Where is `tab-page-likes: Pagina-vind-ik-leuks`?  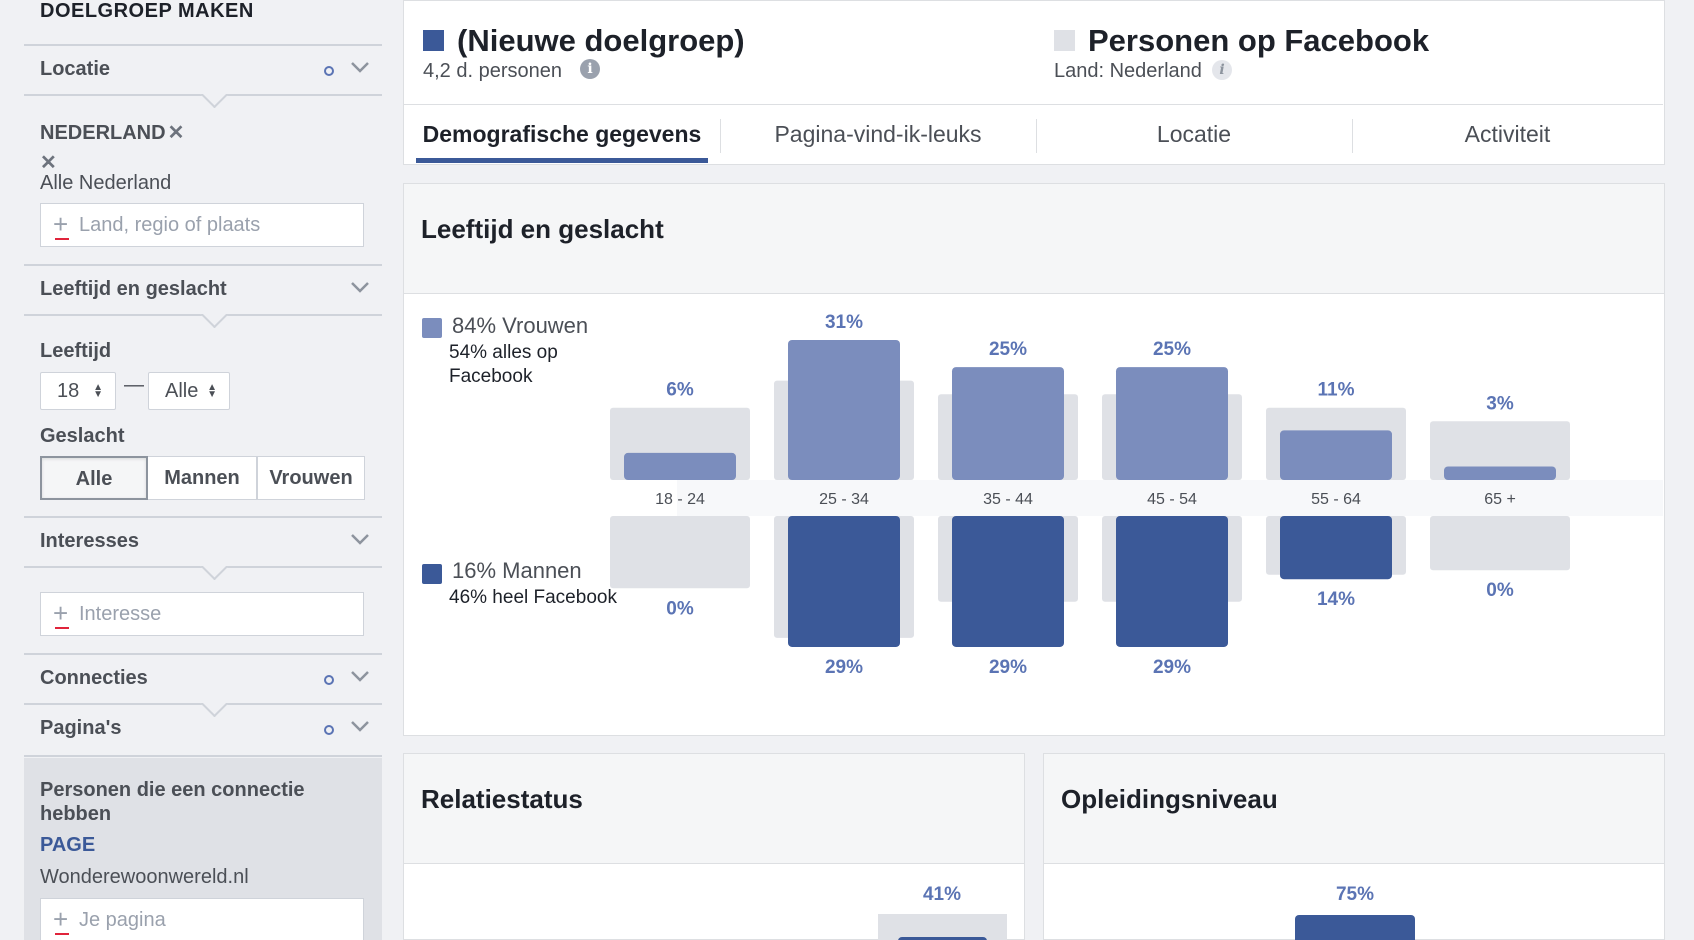
tab-page-likes: Pagina-vind-ik-leuks is located at coordinates (878, 134).